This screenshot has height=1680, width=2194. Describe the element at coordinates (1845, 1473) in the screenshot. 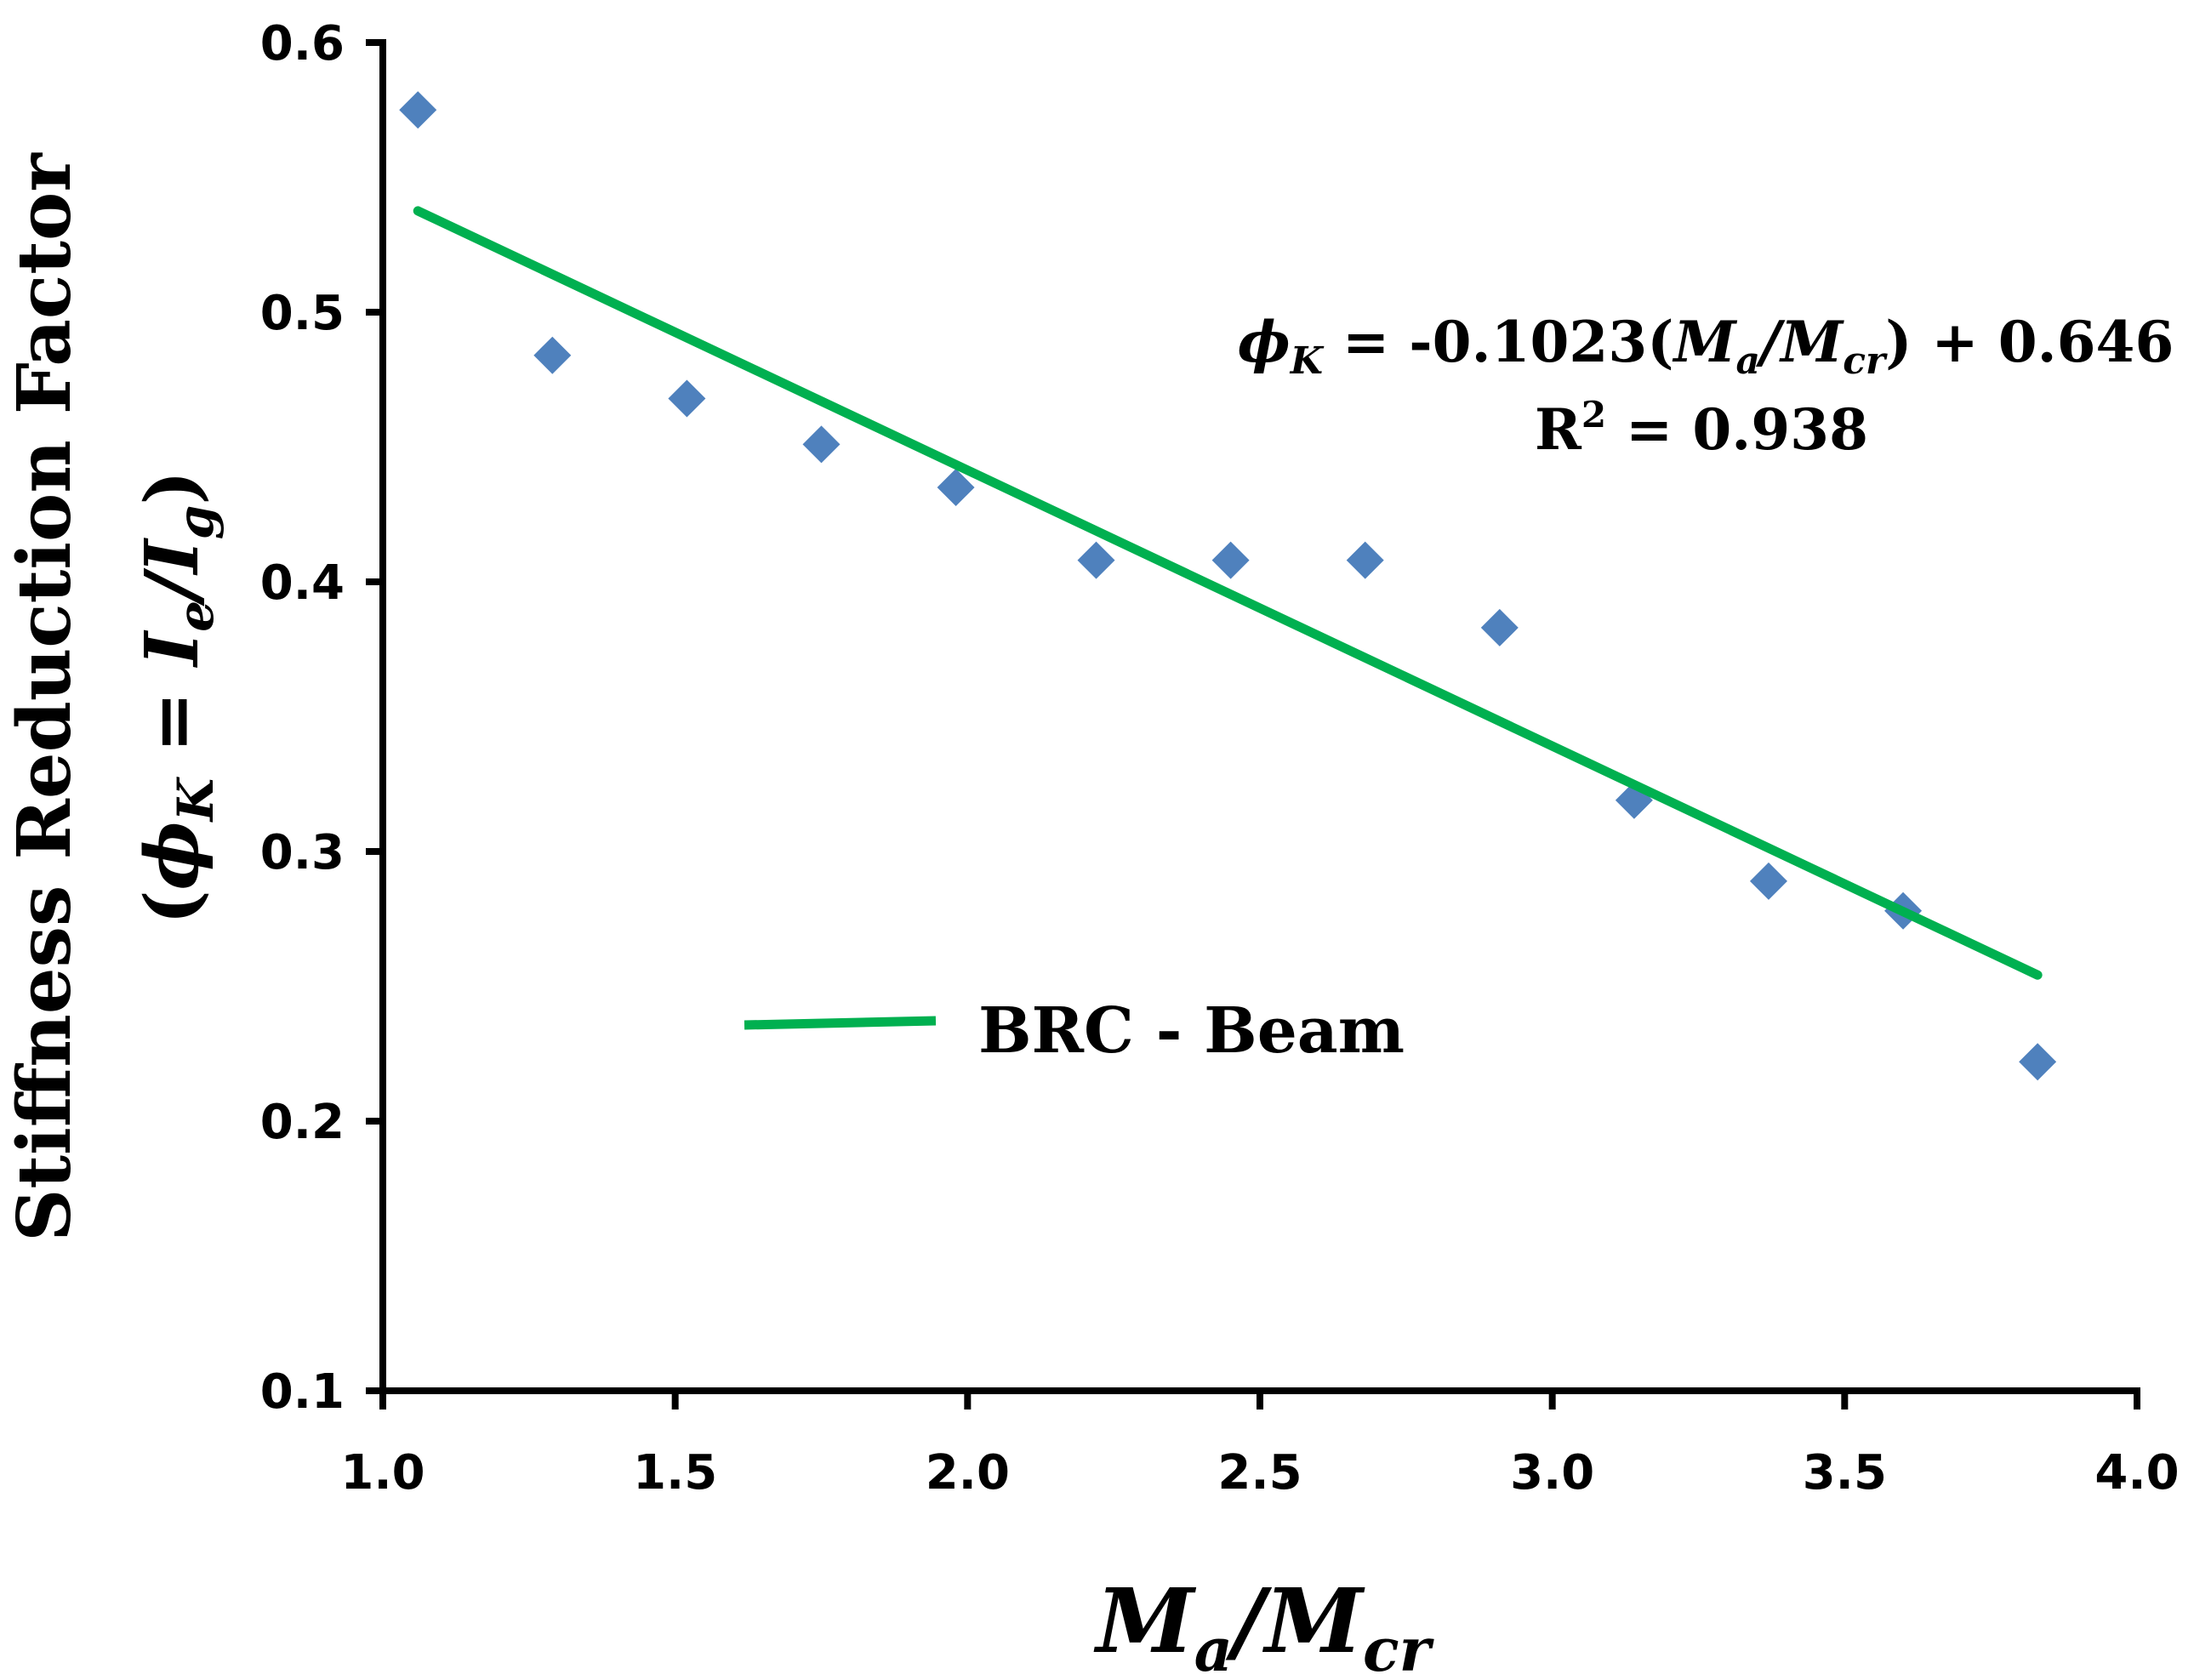

I see `x-tick-label: 3.5` at that location.